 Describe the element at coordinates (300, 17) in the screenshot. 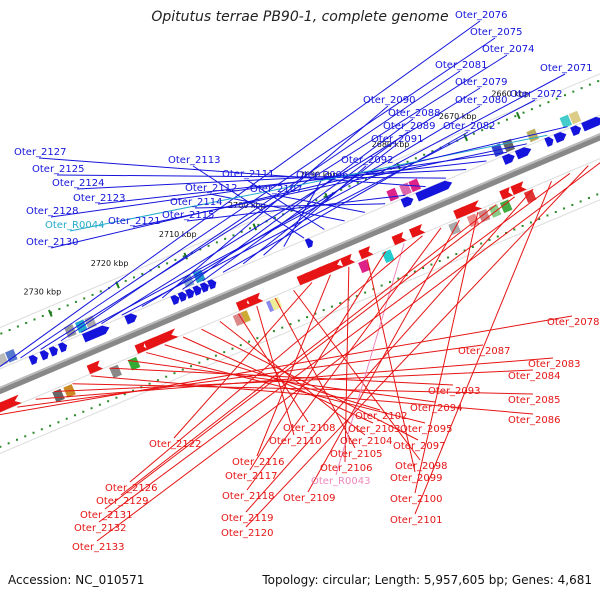

I see `genome-title: Opitutus terrae PB90-1, complete genome` at that location.